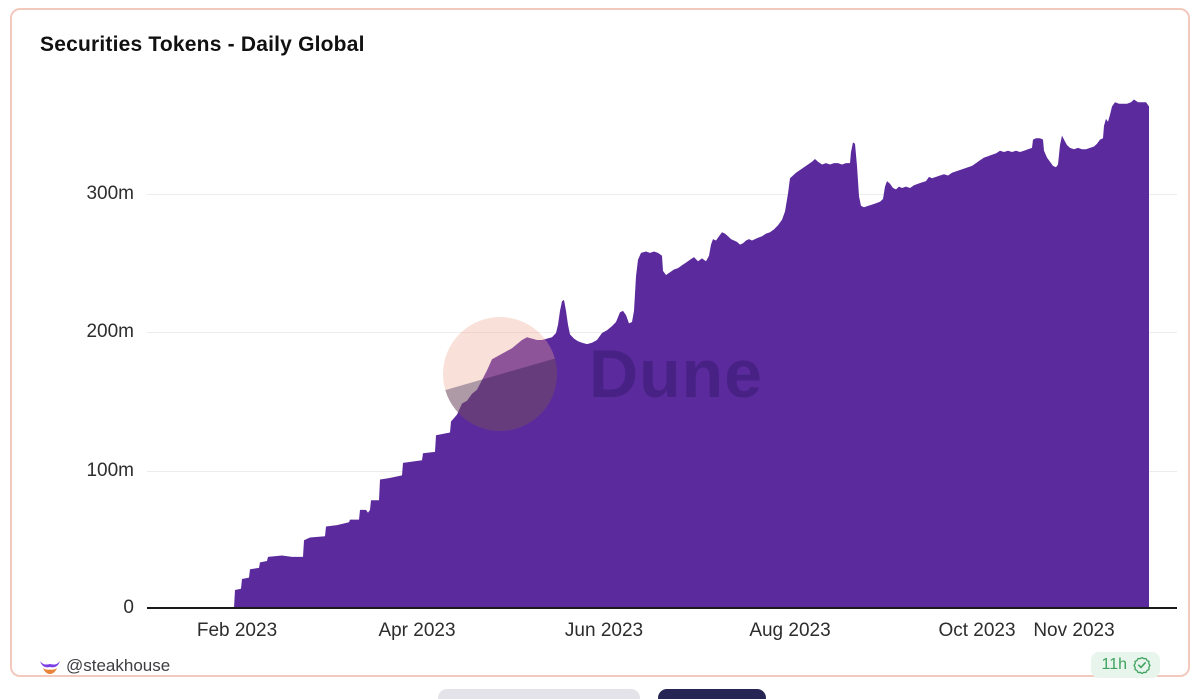 The height and width of the screenshot is (699, 1200). I want to click on x-axis-line, so click(662, 608).